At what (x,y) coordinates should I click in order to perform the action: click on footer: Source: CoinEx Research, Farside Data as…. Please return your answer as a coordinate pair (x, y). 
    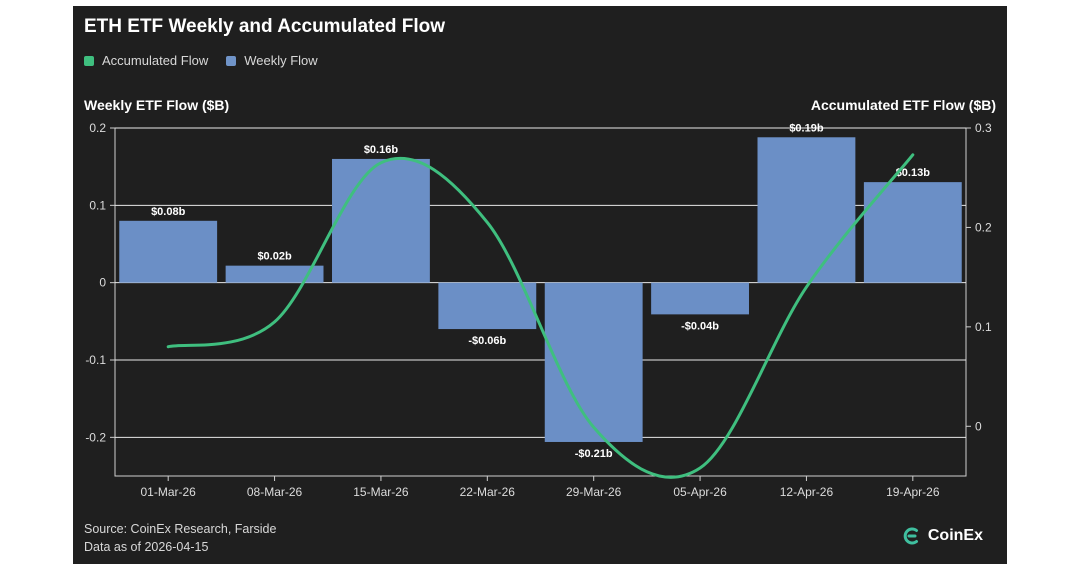
    Looking at the image, I should click on (180, 538).